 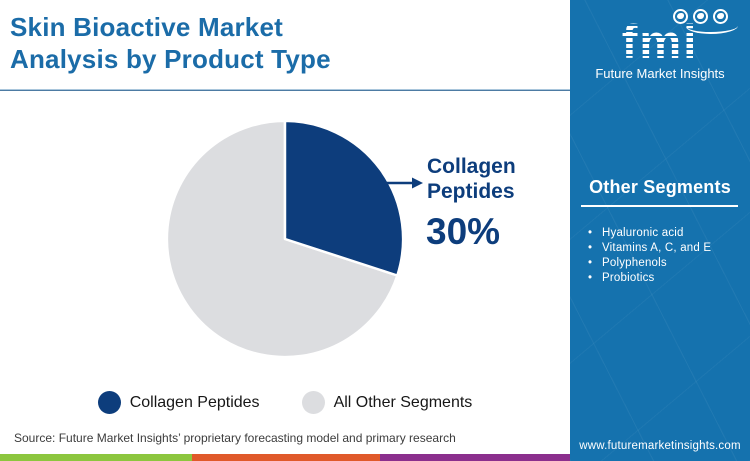 I want to click on legend-label: Collagen Peptides, so click(x=194, y=402).